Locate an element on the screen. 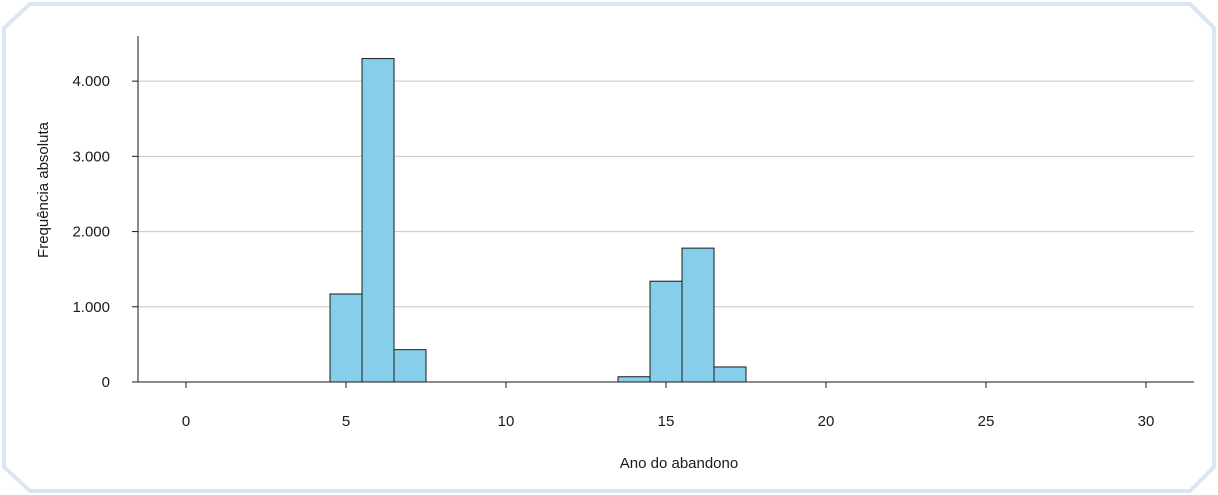  y-tick-label-1: 1.000 is located at coordinates (91, 307).